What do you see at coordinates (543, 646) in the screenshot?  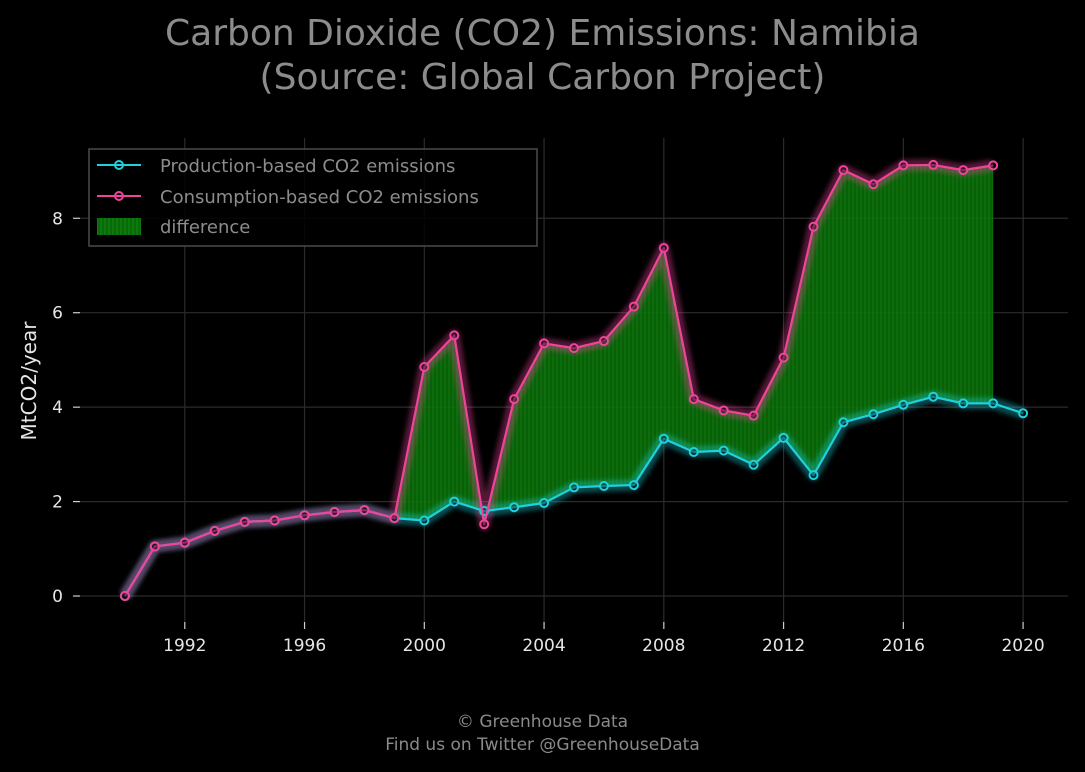 I see `x-tick-label: 2004` at bounding box center [543, 646].